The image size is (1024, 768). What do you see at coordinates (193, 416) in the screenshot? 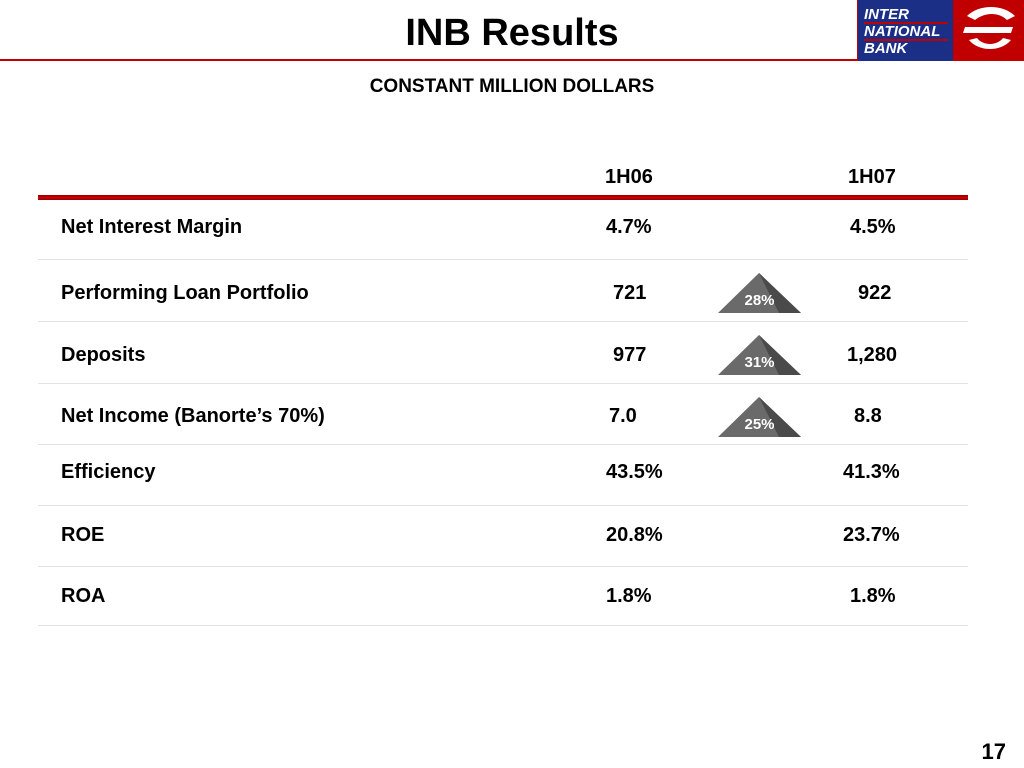
I see `row-label-net-income: Net Income (Banorte’s 70%)` at bounding box center [193, 416].